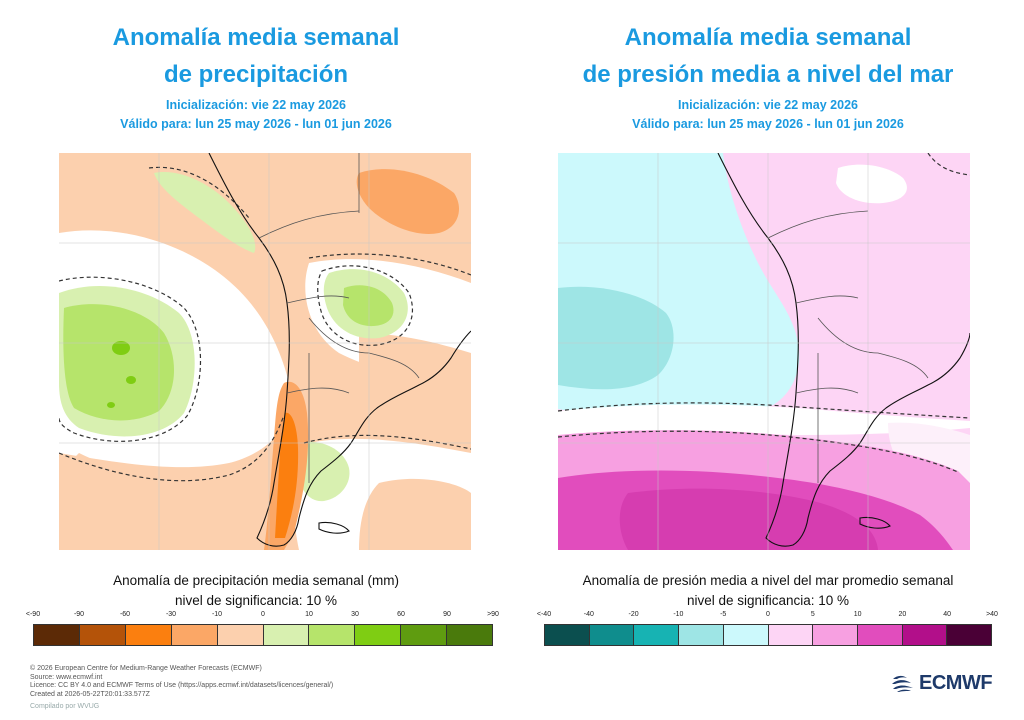  What do you see at coordinates (902, 683) in the screenshot?
I see `ecmwf-logo-icon` at bounding box center [902, 683].